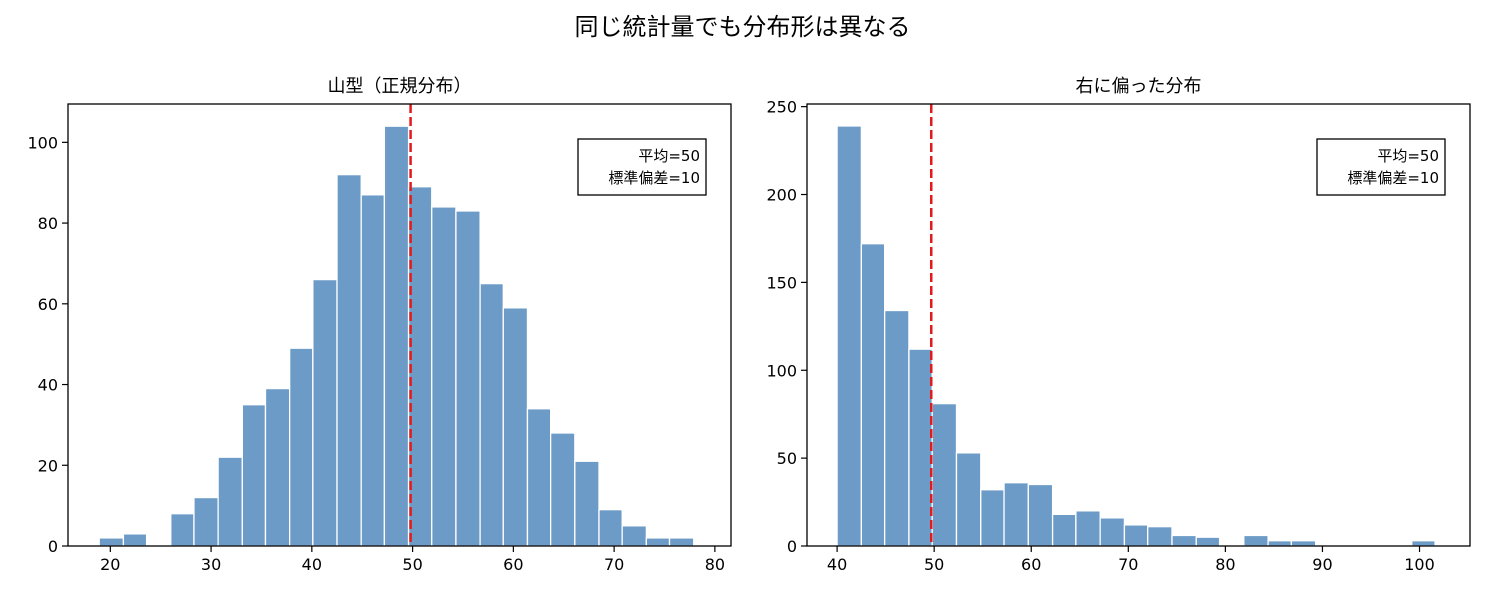  What do you see at coordinates (48, 385) in the screenshot?
I see `y-tick-label: 40` at bounding box center [48, 385].